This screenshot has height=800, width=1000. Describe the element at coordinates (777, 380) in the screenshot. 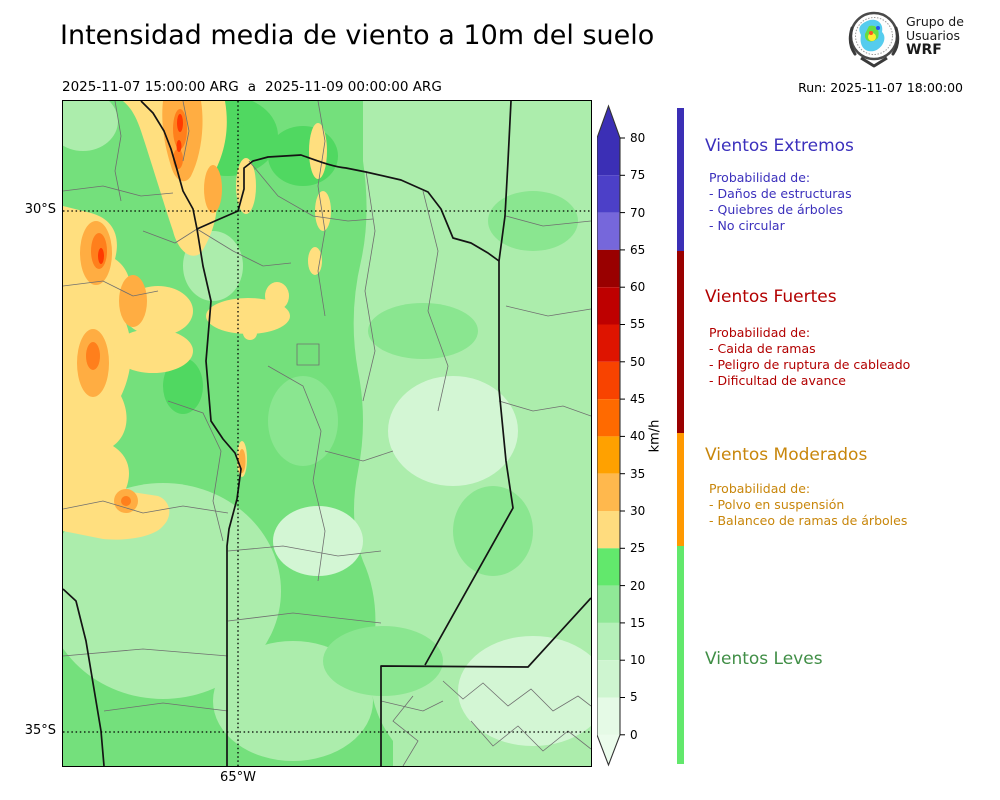

I see `legend-item: - Dificultad de avance` at that location.